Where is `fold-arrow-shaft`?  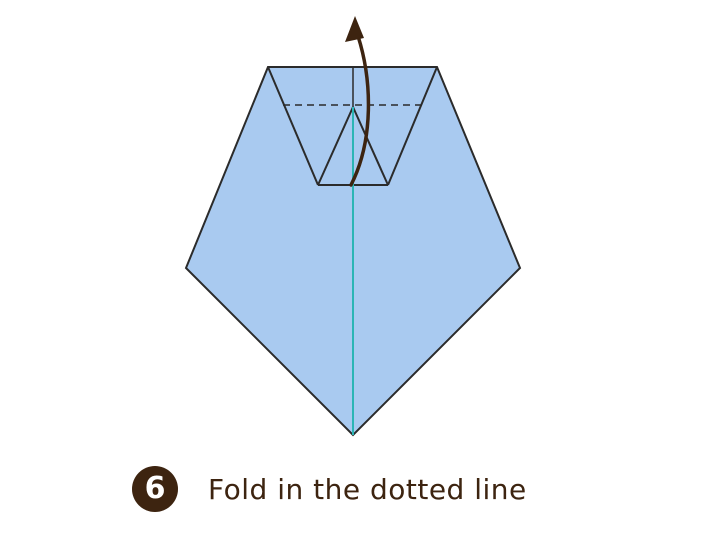 fold-arrow-shaft is located at coordinates (360, 110).